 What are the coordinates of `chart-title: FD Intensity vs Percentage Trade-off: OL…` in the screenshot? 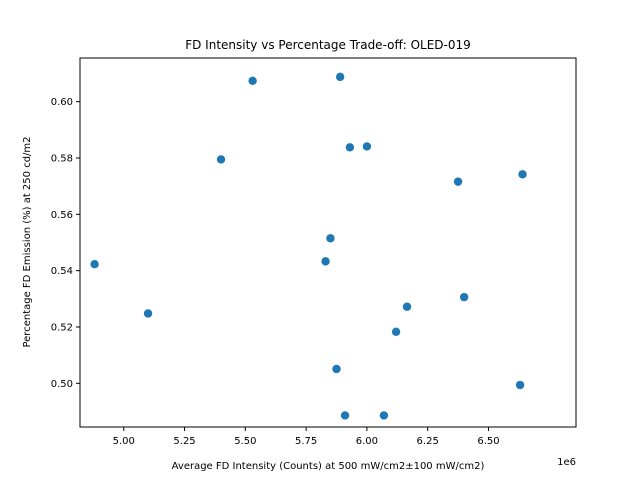 It's located at (328, 45).